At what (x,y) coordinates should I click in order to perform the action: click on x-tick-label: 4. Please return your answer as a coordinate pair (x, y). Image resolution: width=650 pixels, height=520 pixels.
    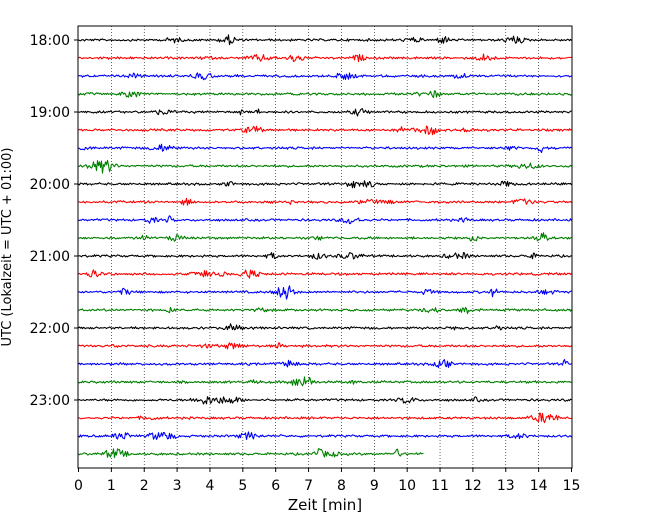
    Looking at the image, I should click on (210, 486).